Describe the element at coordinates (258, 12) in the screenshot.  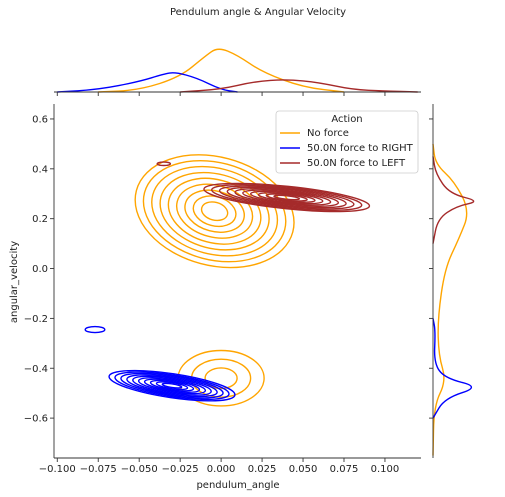
I see `chart-title: Pendulum angle & Angular Velocity` at that location.